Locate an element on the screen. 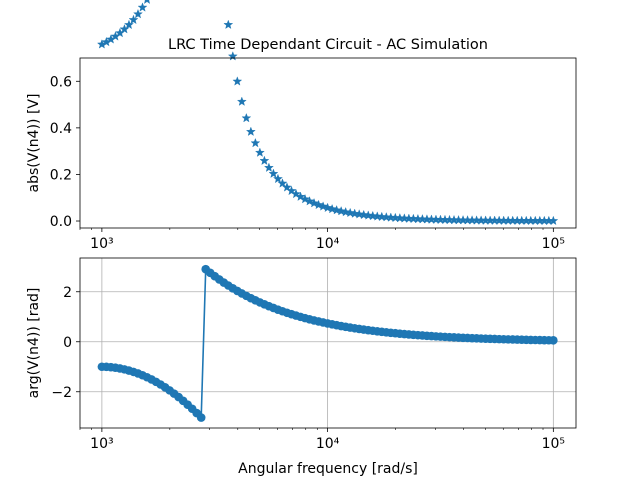 The height and width of the screenshot is (480, 640). y-tick-label: 0.0 is located at coordinates (61, 222).